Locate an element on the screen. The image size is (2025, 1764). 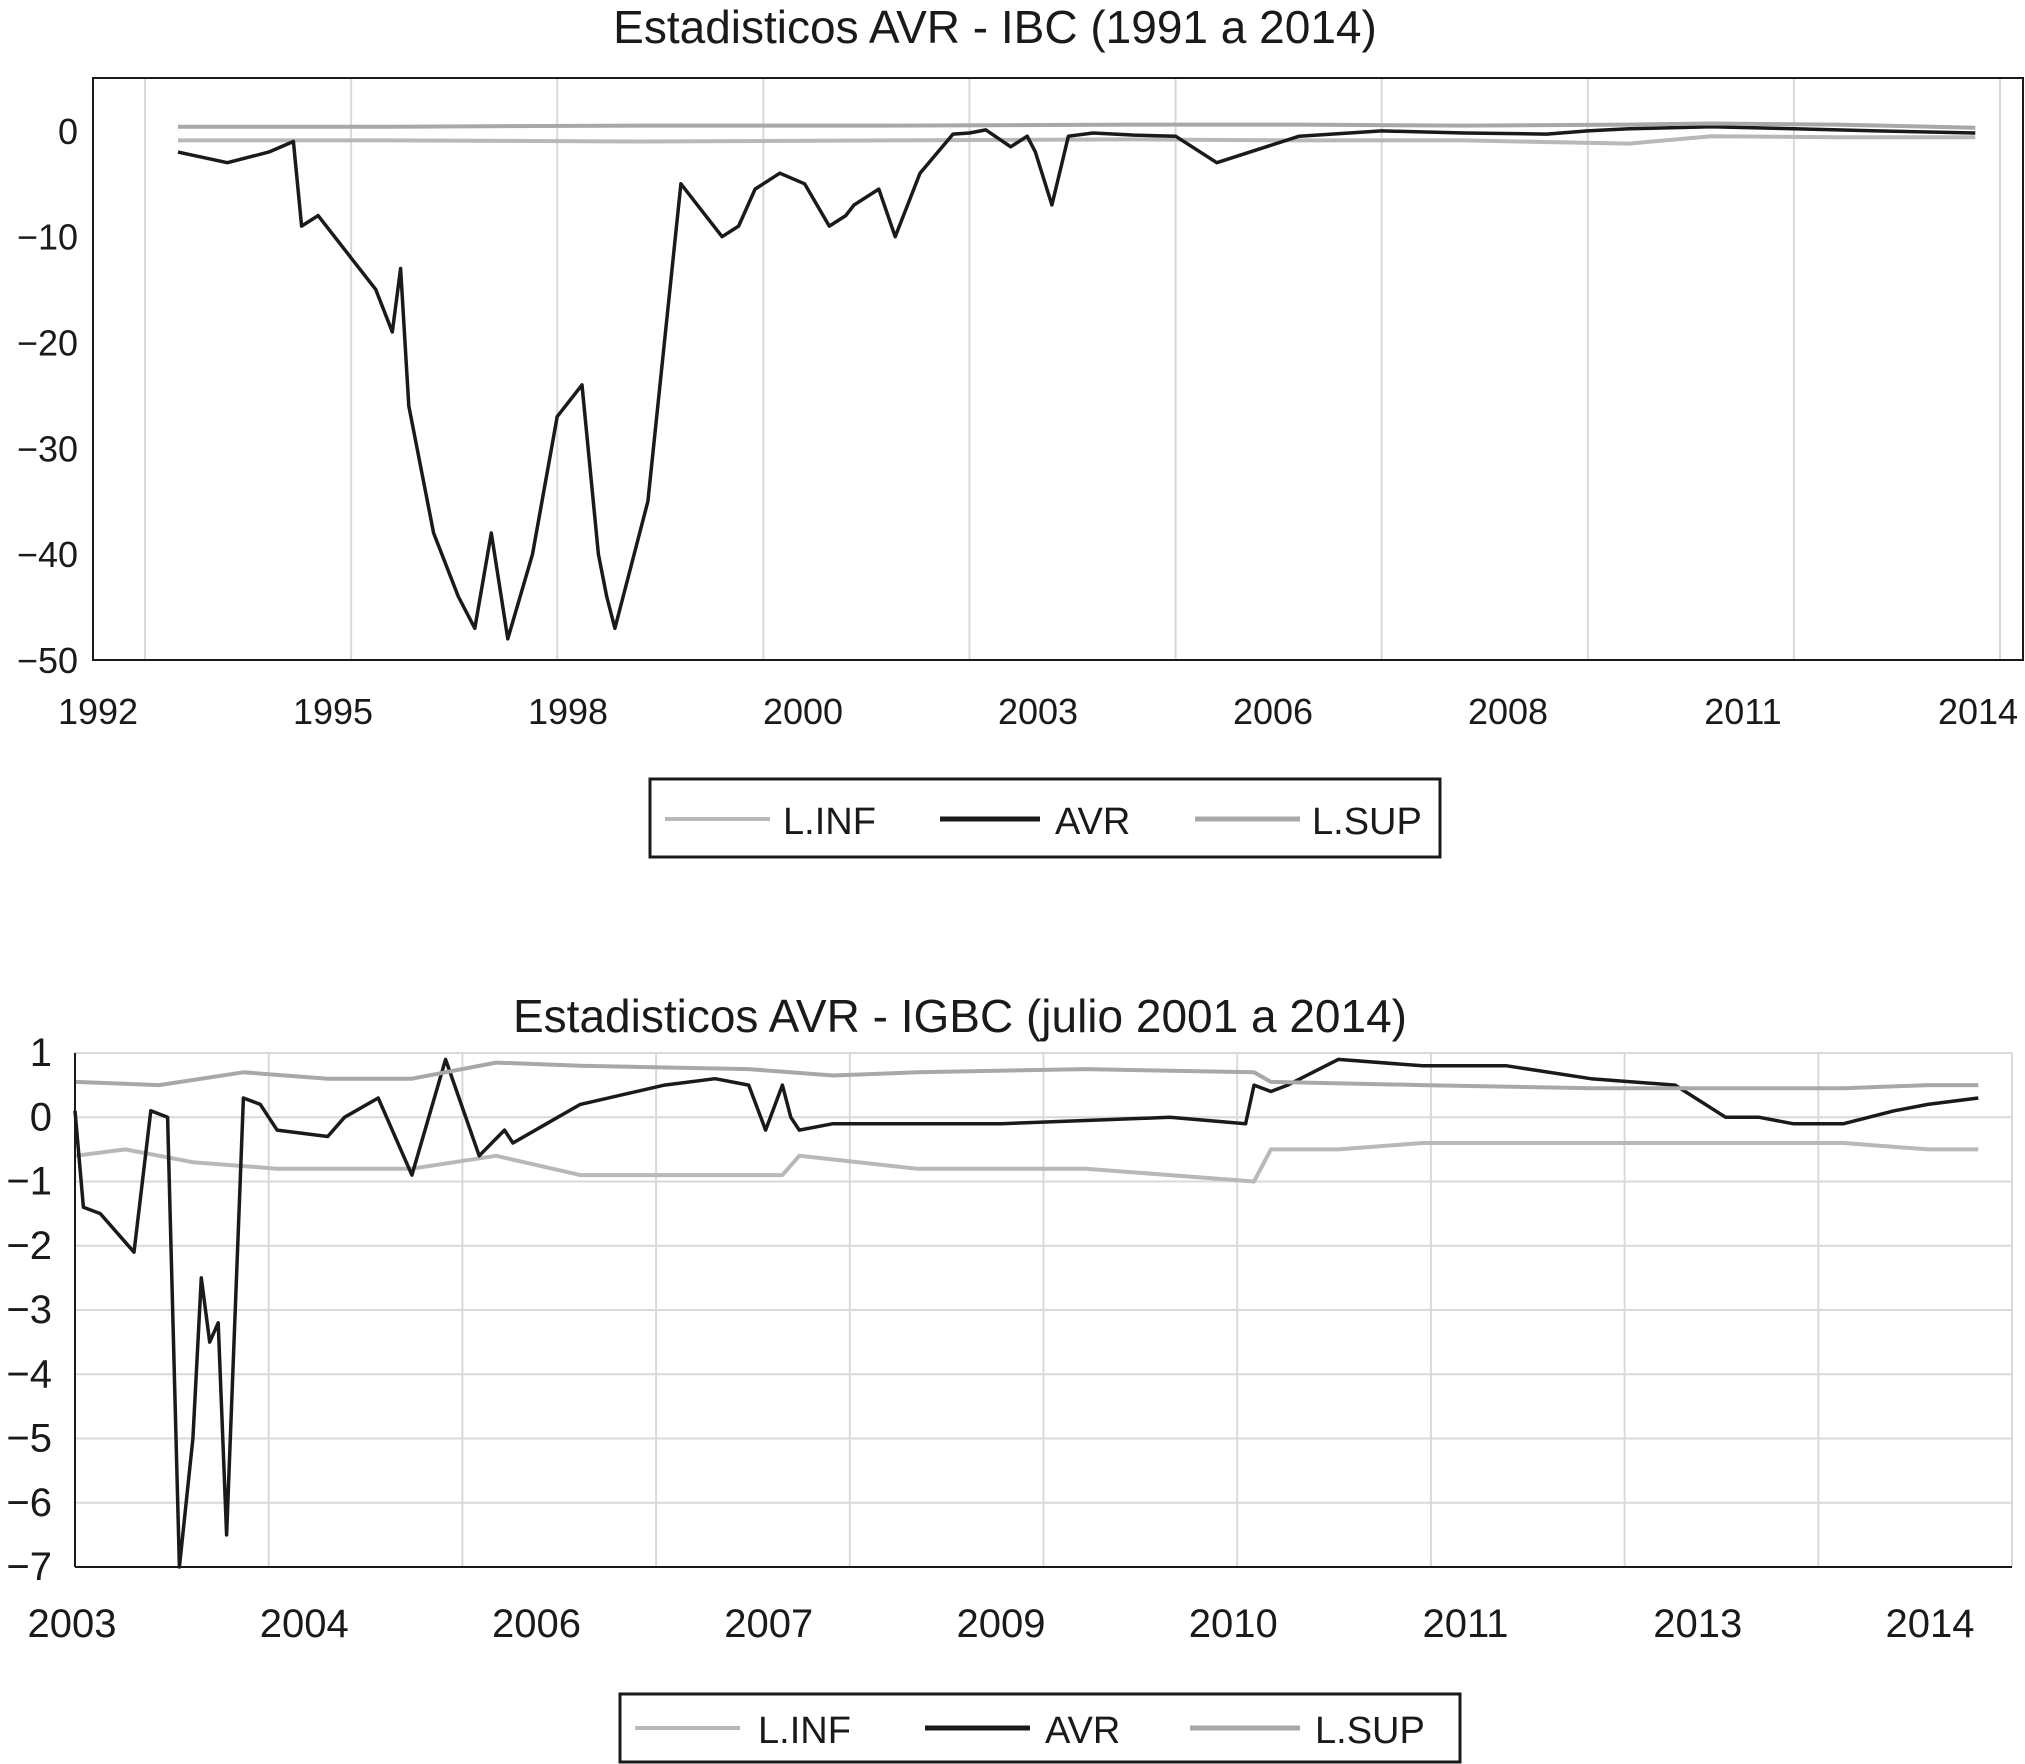
y-axis-ticks: 0 −10 −20 −30 −40 −50 is located at coordinates (47, 396).